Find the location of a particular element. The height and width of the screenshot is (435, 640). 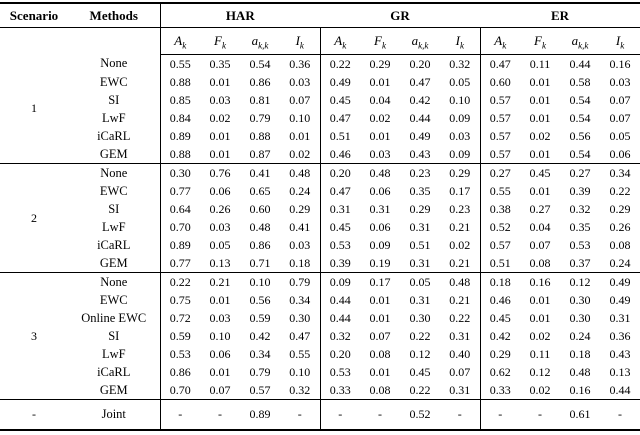

value-cell: 0.24 is located at coordinates (300, 190).